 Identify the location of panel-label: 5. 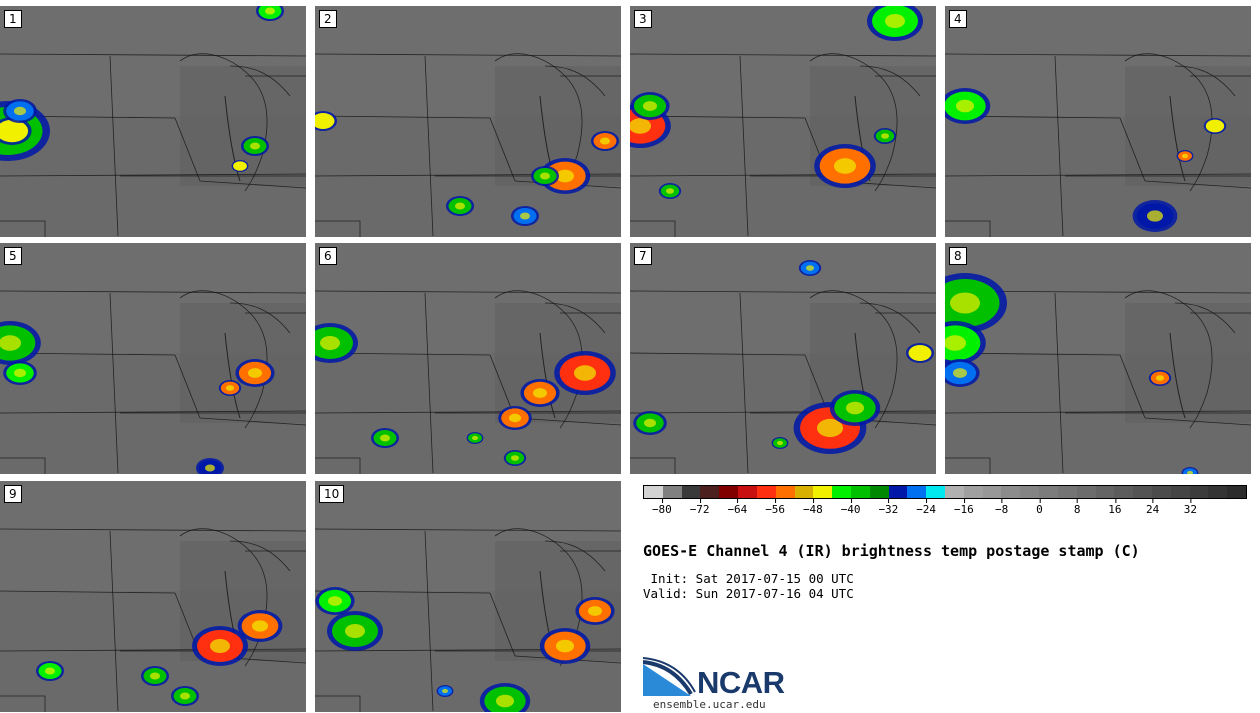
(13, 256).